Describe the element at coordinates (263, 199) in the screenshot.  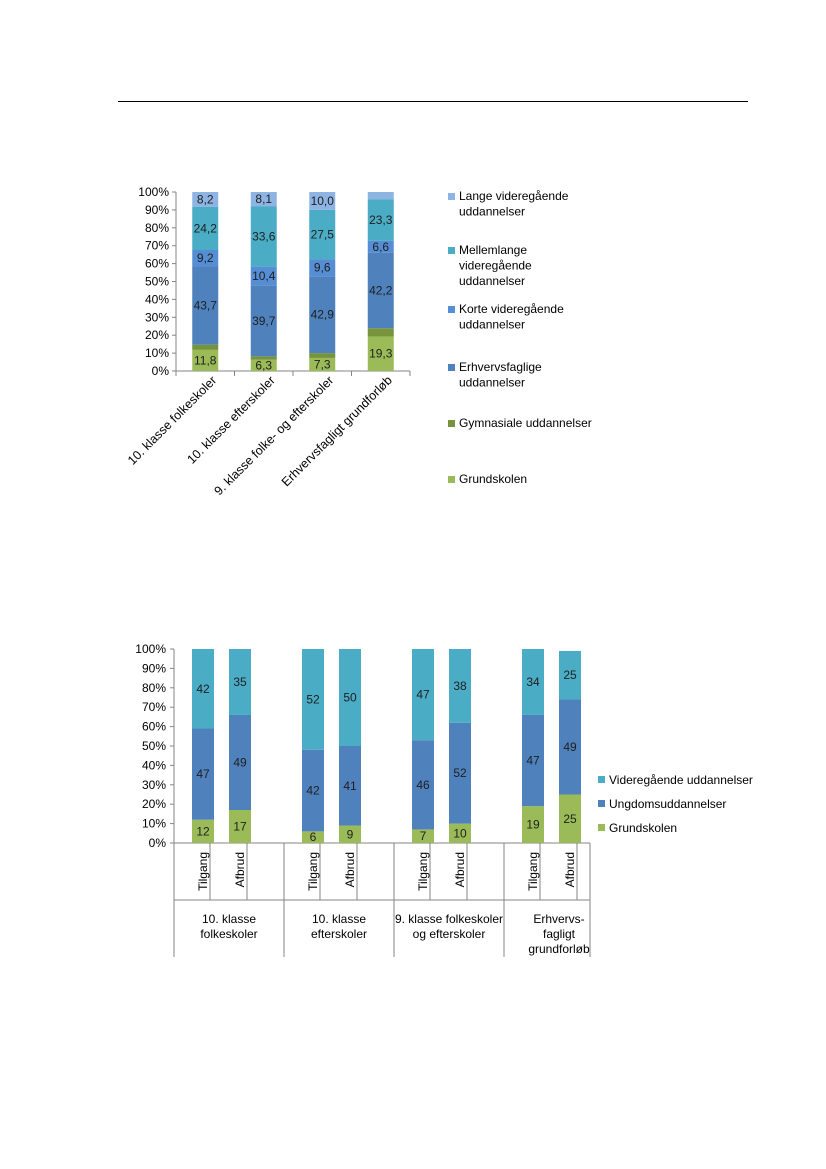
I see `data-label: 8,1` at that location.